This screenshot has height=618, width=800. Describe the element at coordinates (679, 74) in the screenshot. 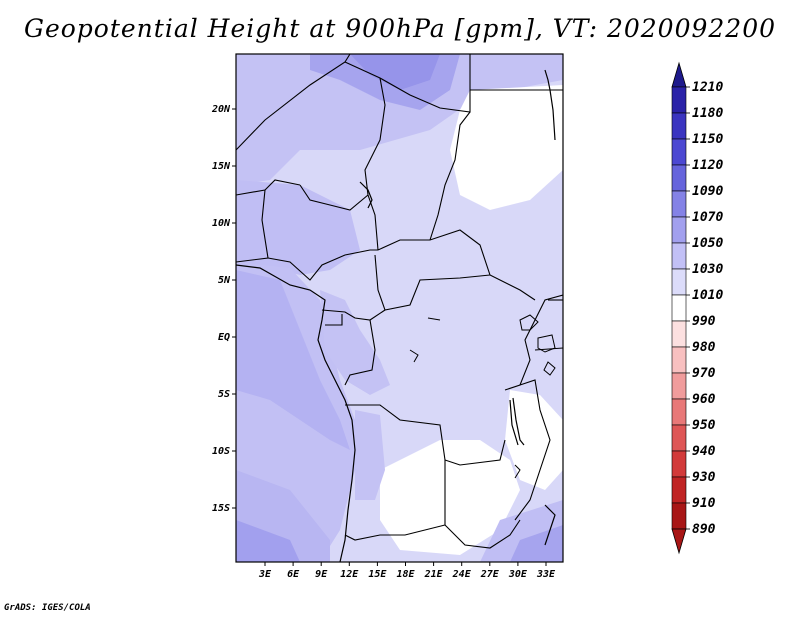

I see `legend-top-arrow` at that location.